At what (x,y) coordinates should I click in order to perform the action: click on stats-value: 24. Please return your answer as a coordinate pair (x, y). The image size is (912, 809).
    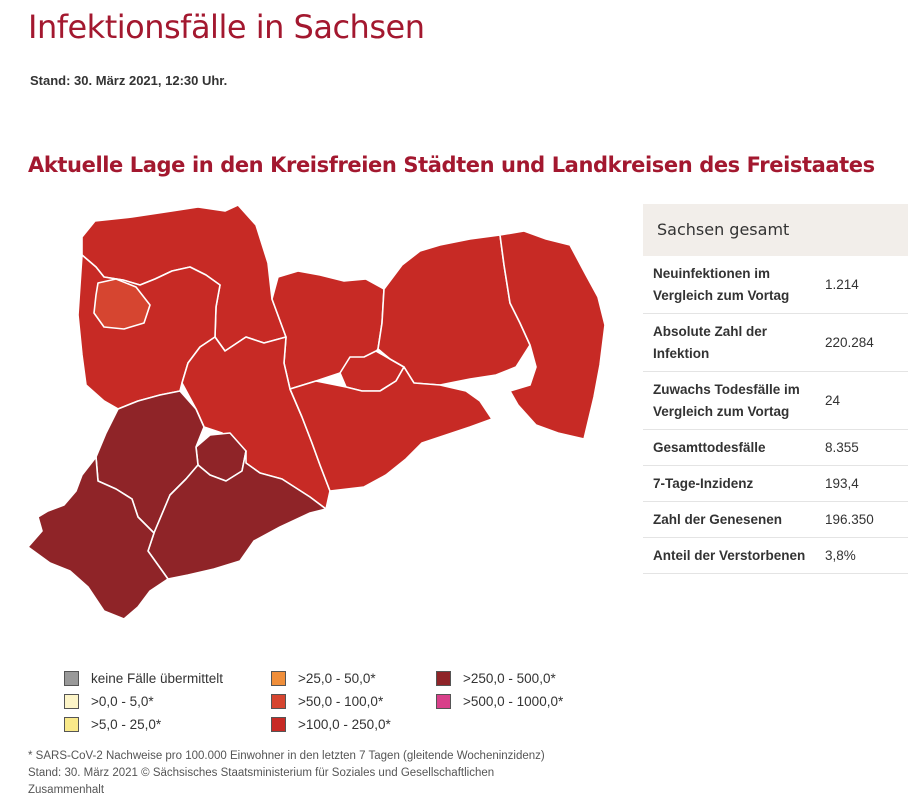
    Looking at the image, I should click on (864, 400).